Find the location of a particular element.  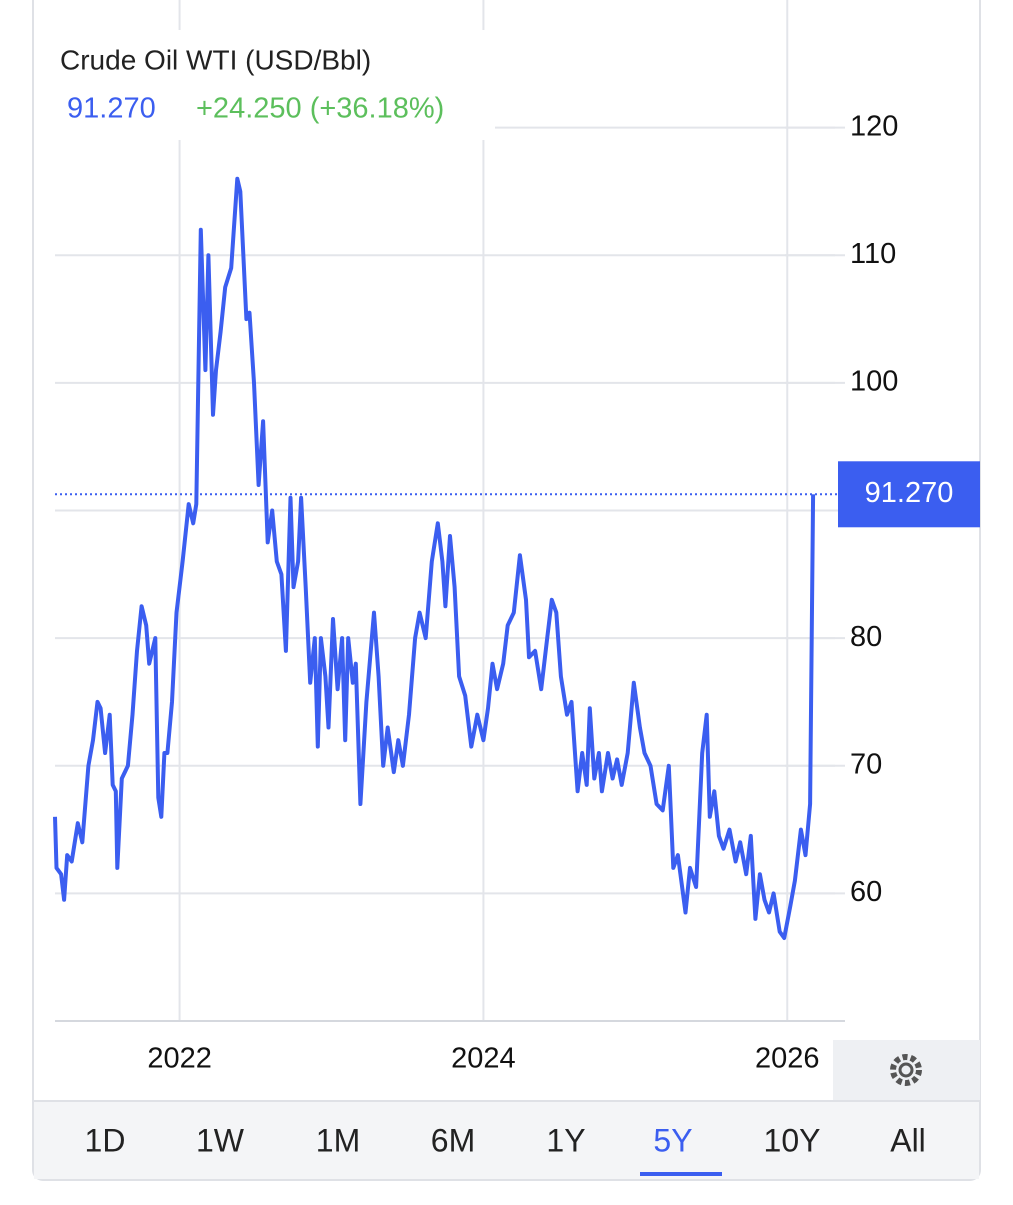

change: +24.250 (+36.18%) is located at coordinates (320, 109).